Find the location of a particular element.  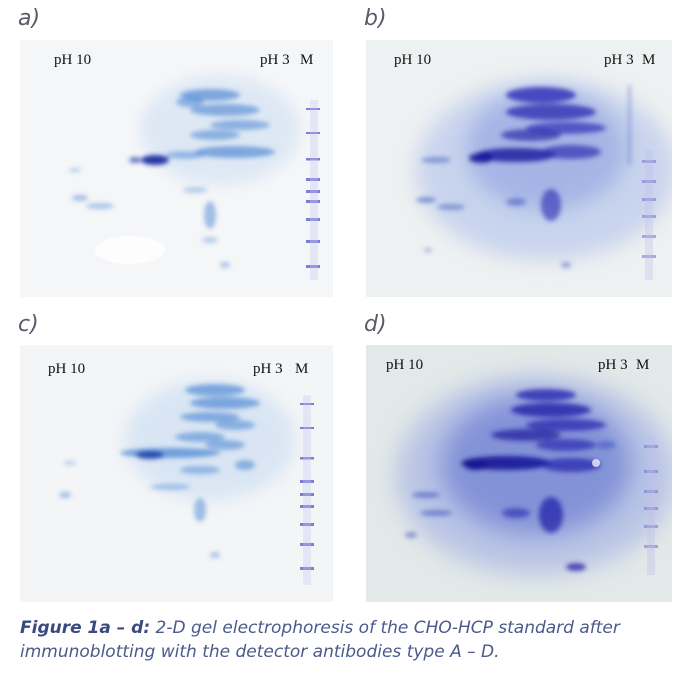

ph-left-label-d: pH 10 is located at coordinates (405, 365).